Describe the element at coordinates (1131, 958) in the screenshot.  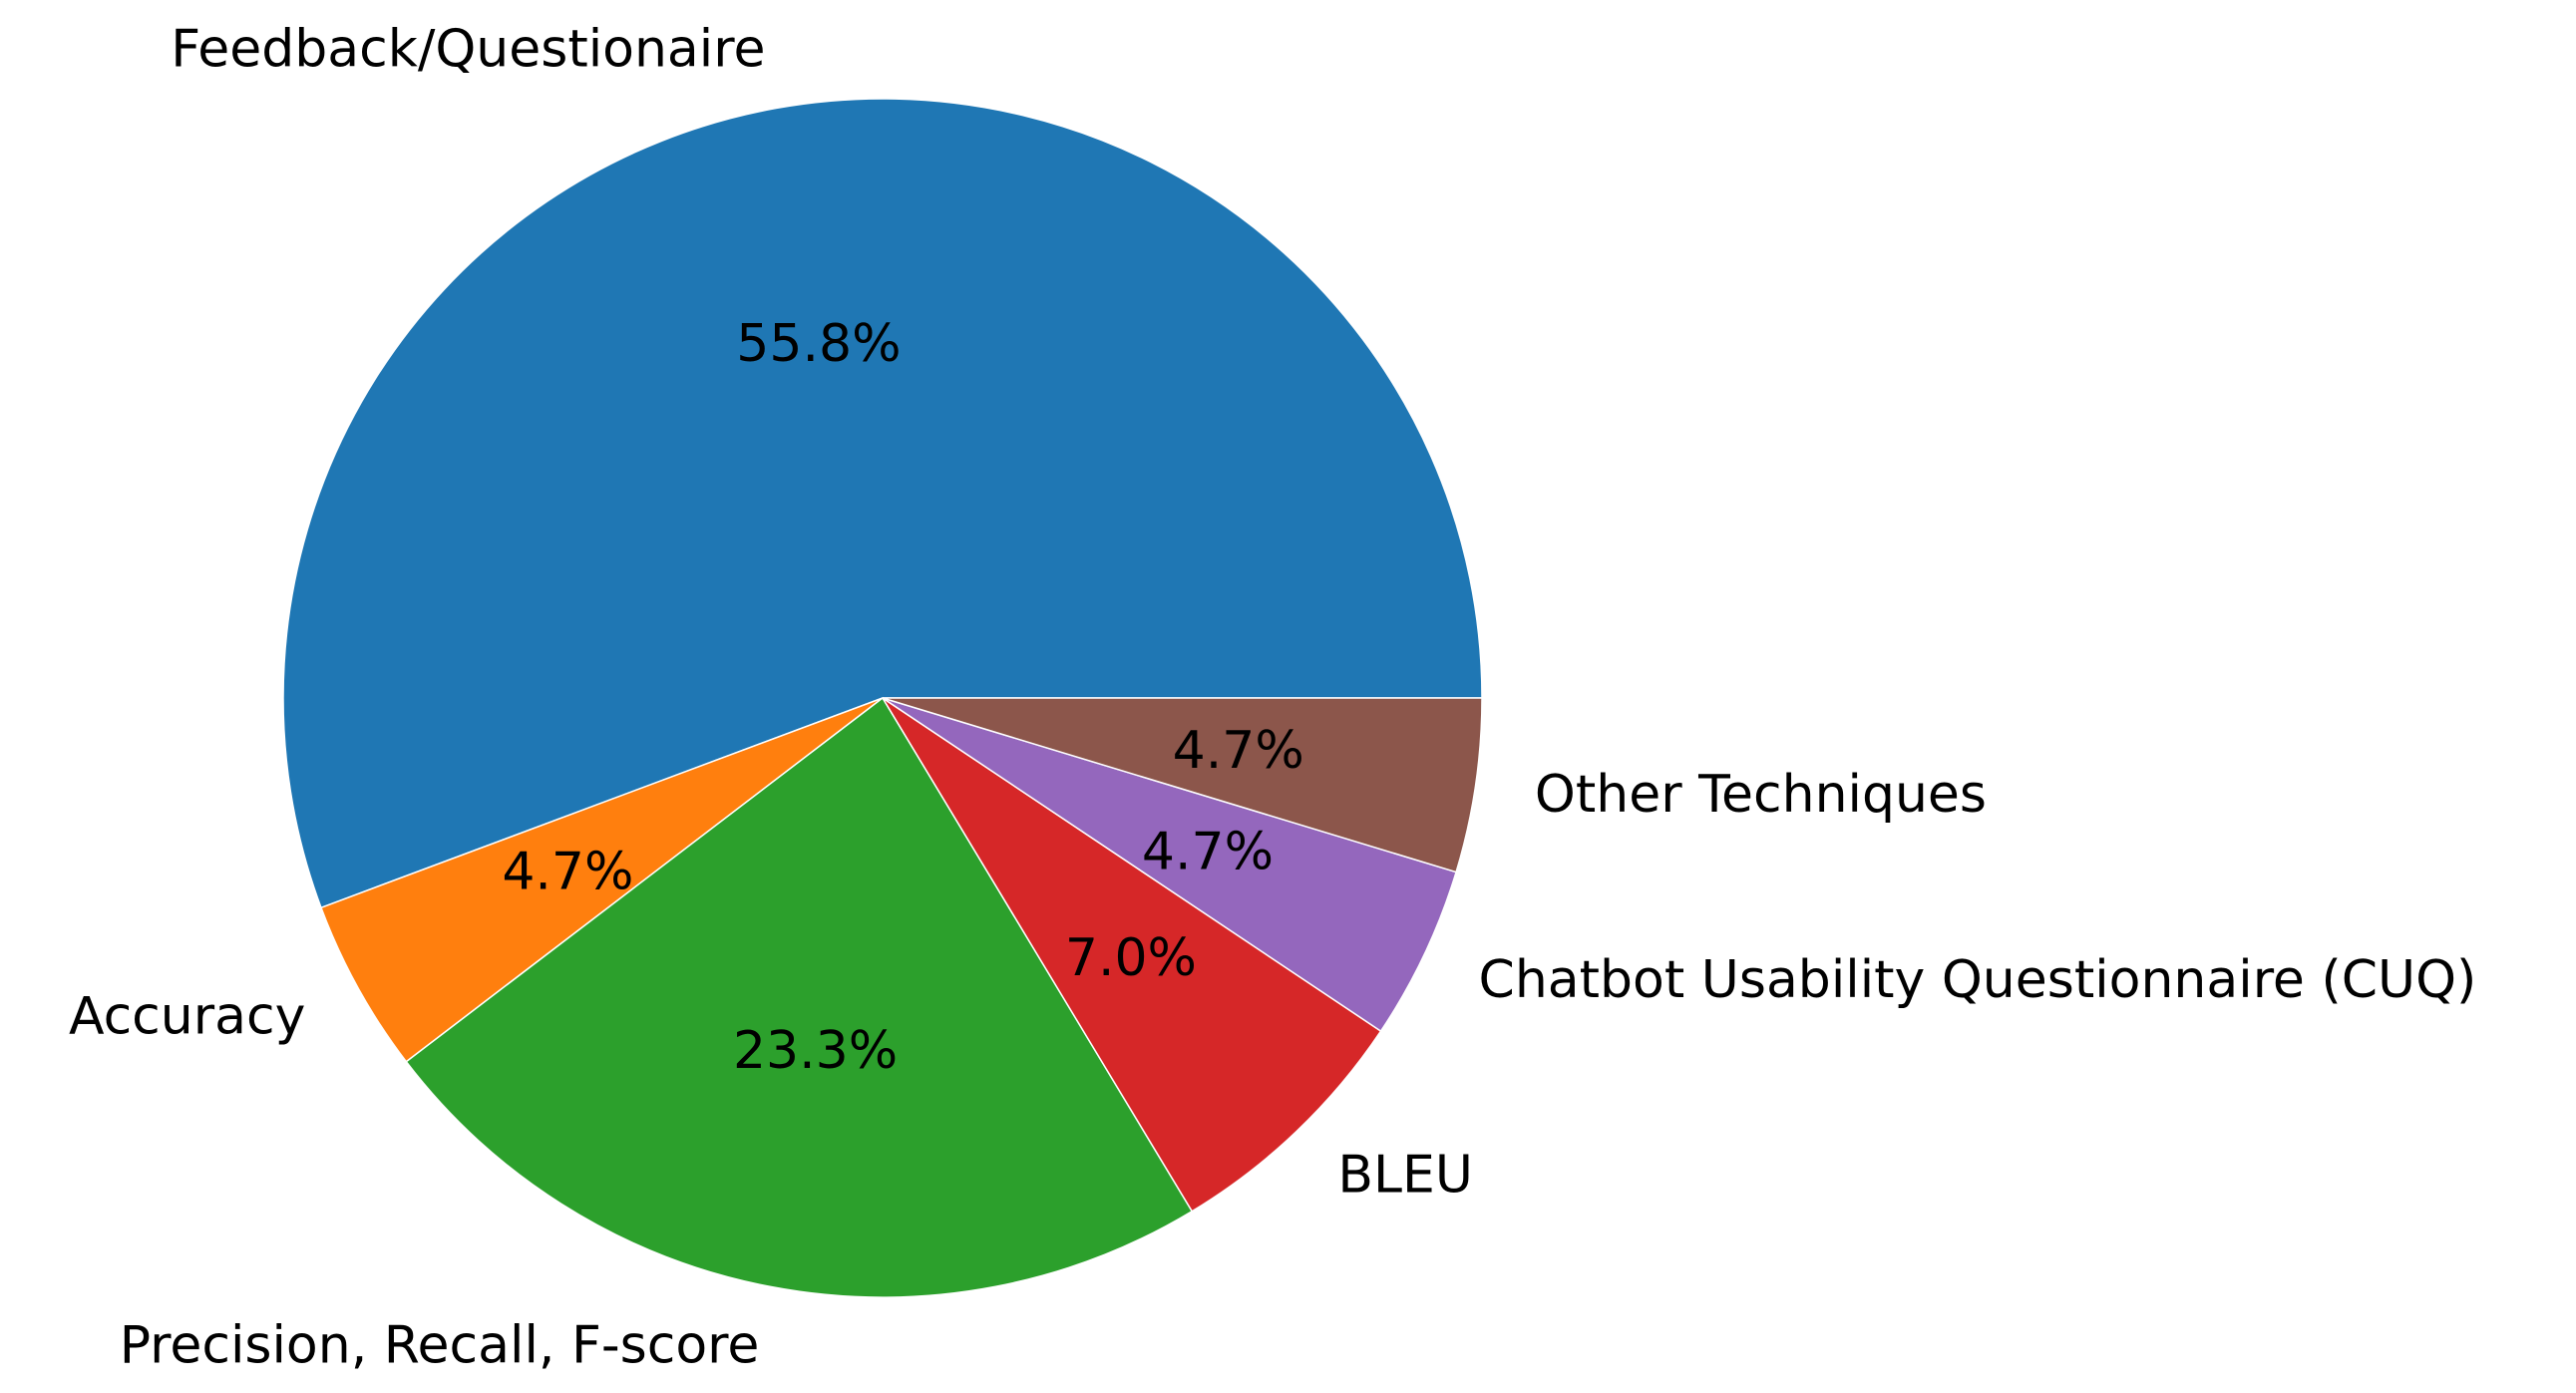
I see `value-label: 7.0%` at that location.